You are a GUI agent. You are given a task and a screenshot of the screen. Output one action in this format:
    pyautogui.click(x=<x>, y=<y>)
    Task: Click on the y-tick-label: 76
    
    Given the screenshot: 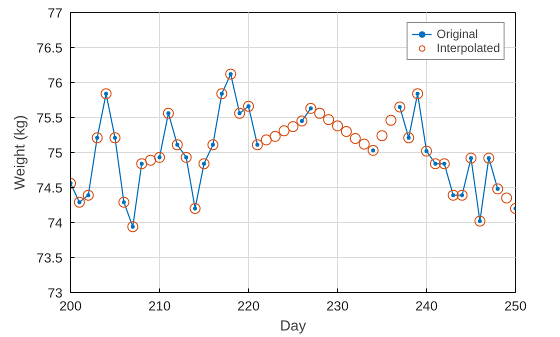 What is the action you would take?
    pyautogui.click(x=55, y=83)
    